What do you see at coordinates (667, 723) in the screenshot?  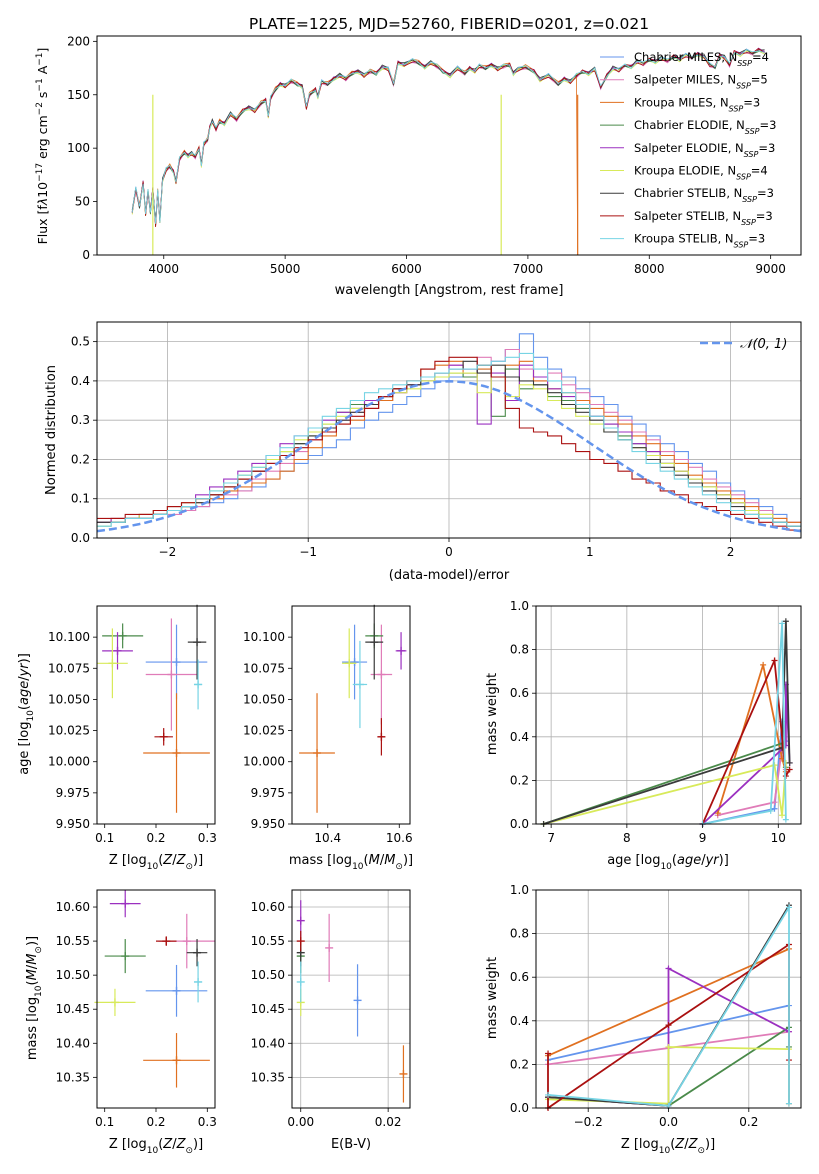 I see `mass-weight-vs-age-line-chabrier-stelib` at bounding box center [667, 723].